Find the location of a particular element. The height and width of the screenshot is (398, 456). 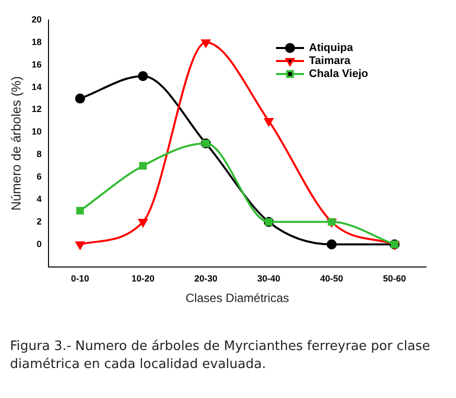

x-tick-label: 40-50 is located at coordinates (332, 279).